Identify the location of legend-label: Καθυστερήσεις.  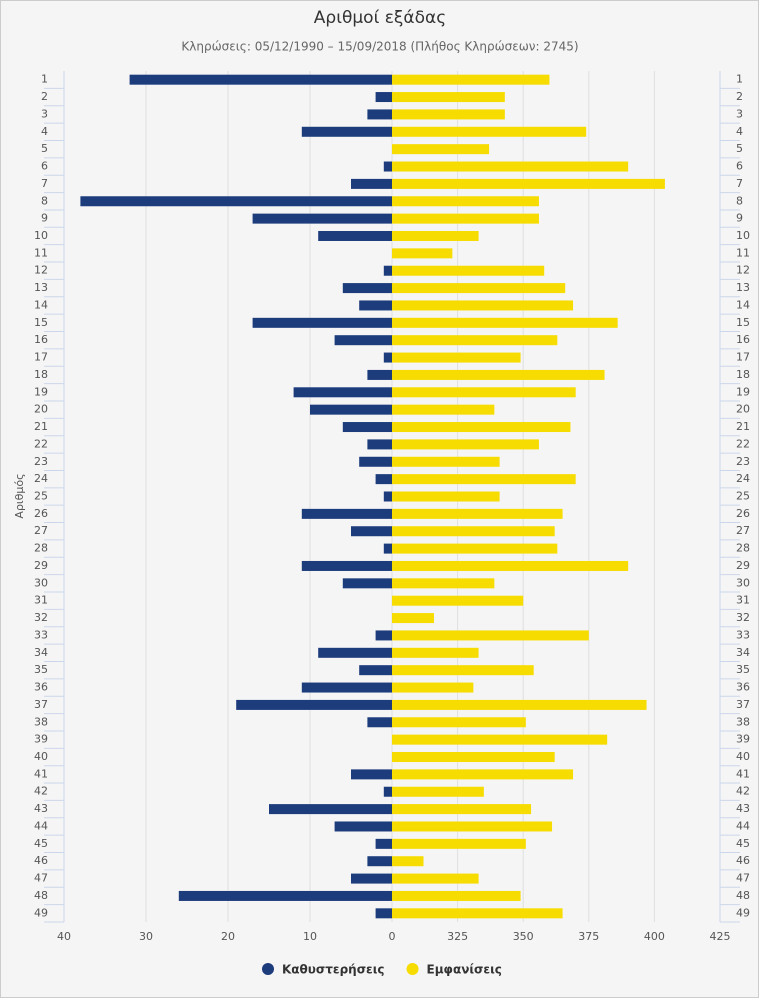
(333, 970).